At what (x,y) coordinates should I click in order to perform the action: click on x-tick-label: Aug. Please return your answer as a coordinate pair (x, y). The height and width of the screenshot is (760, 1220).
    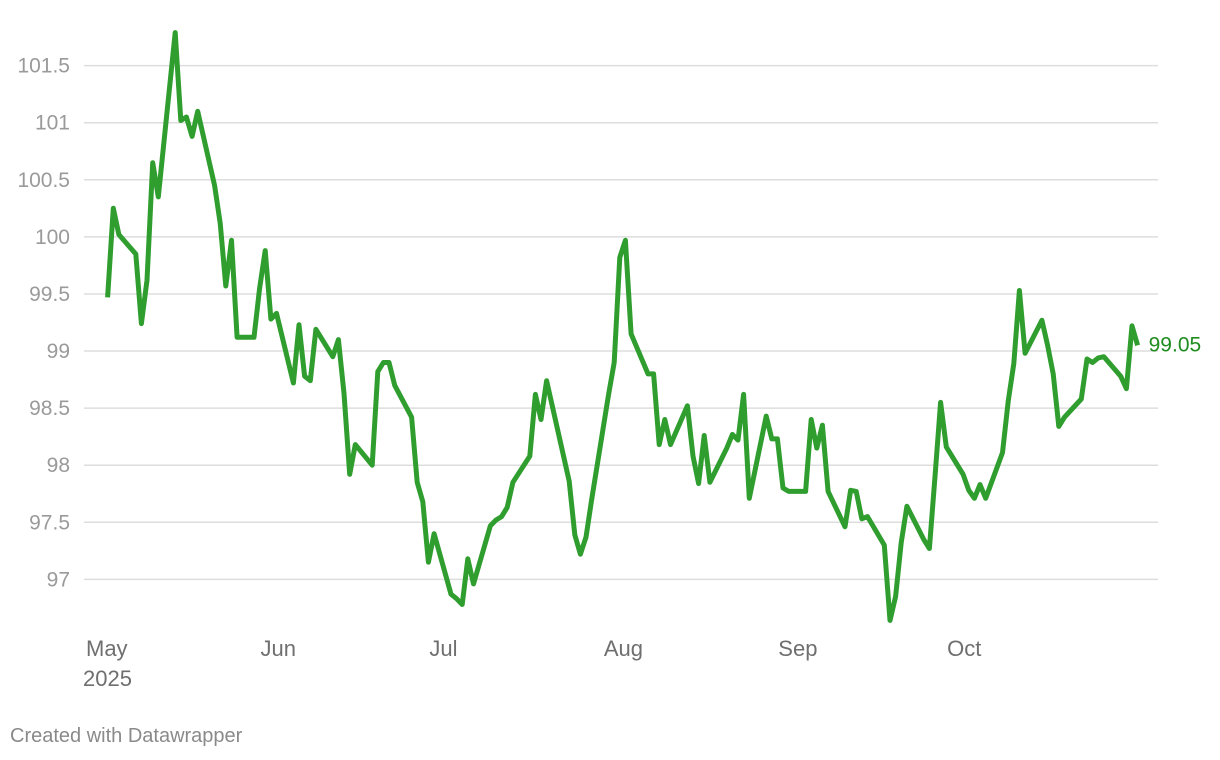
    Looking at the image, I should click on (623, 648).